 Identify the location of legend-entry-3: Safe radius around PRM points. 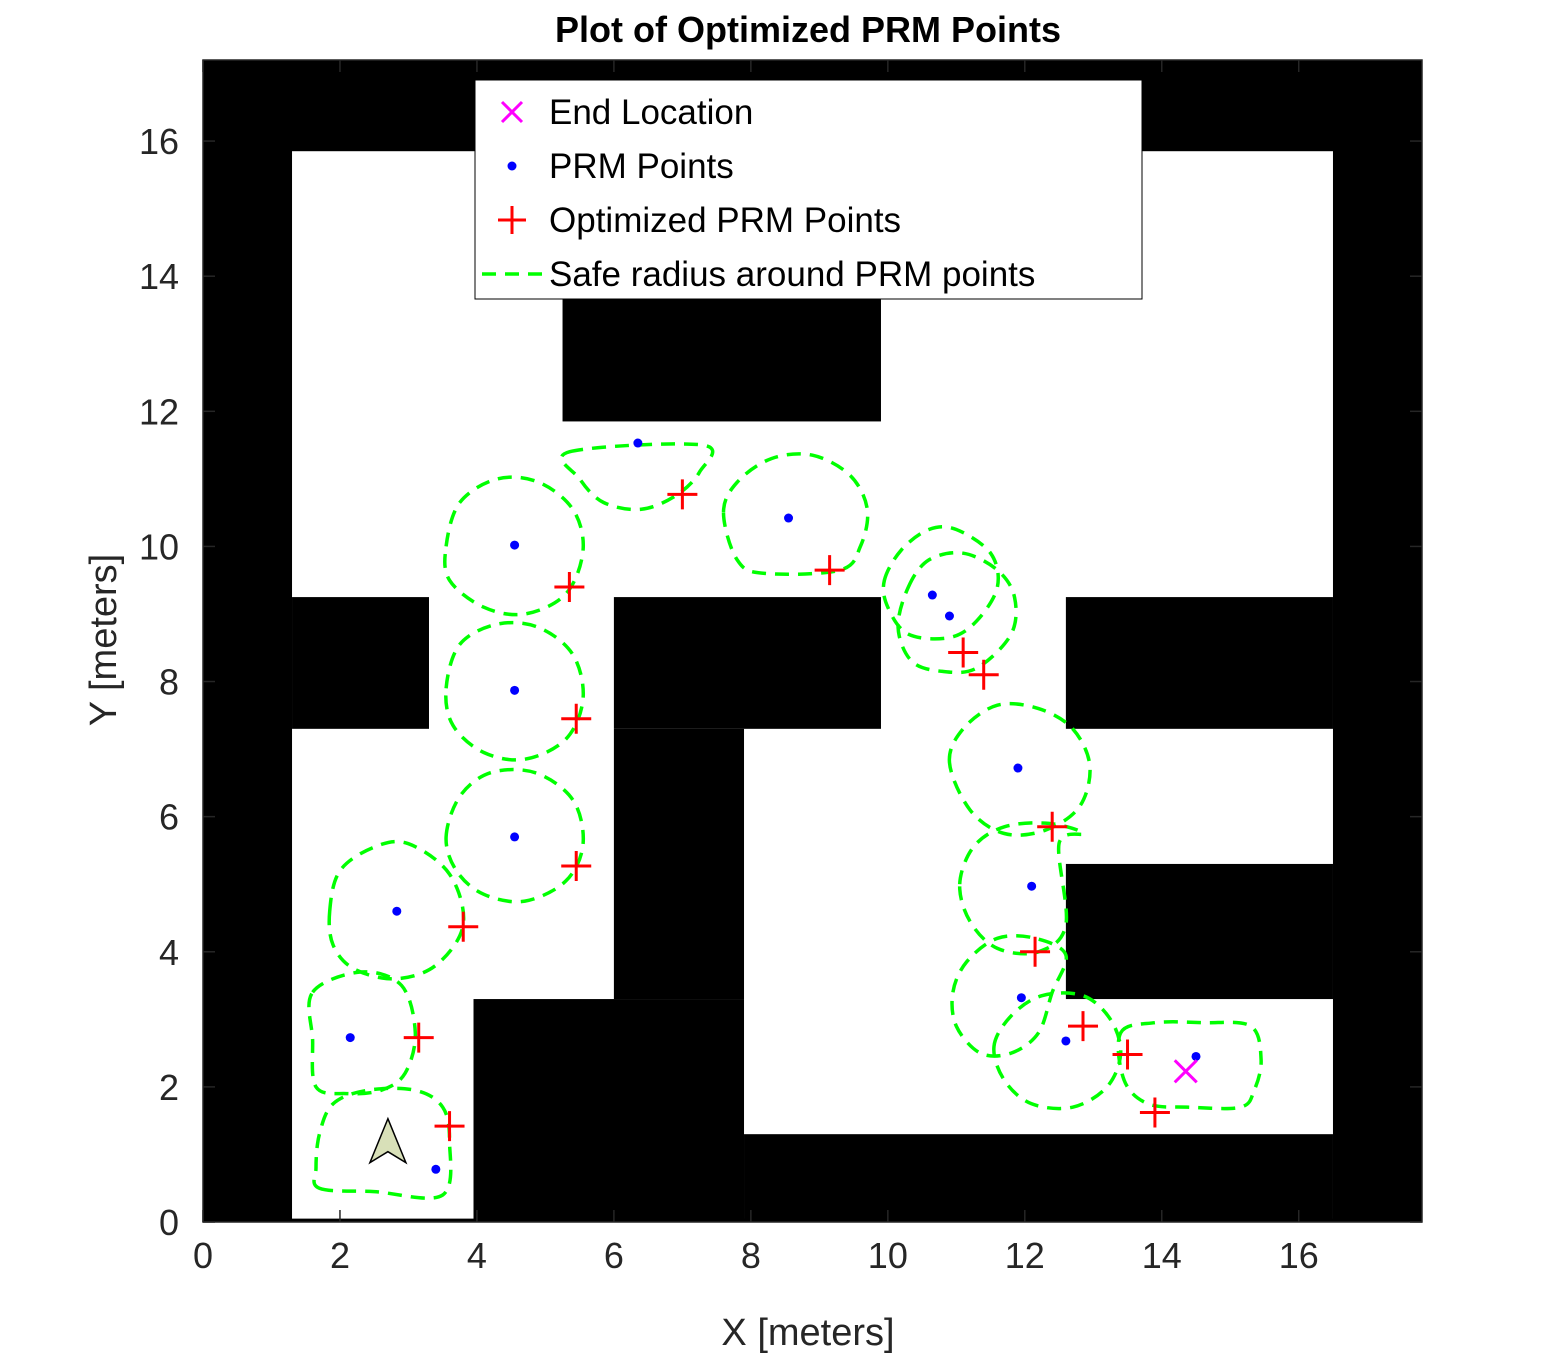
(758, 274).